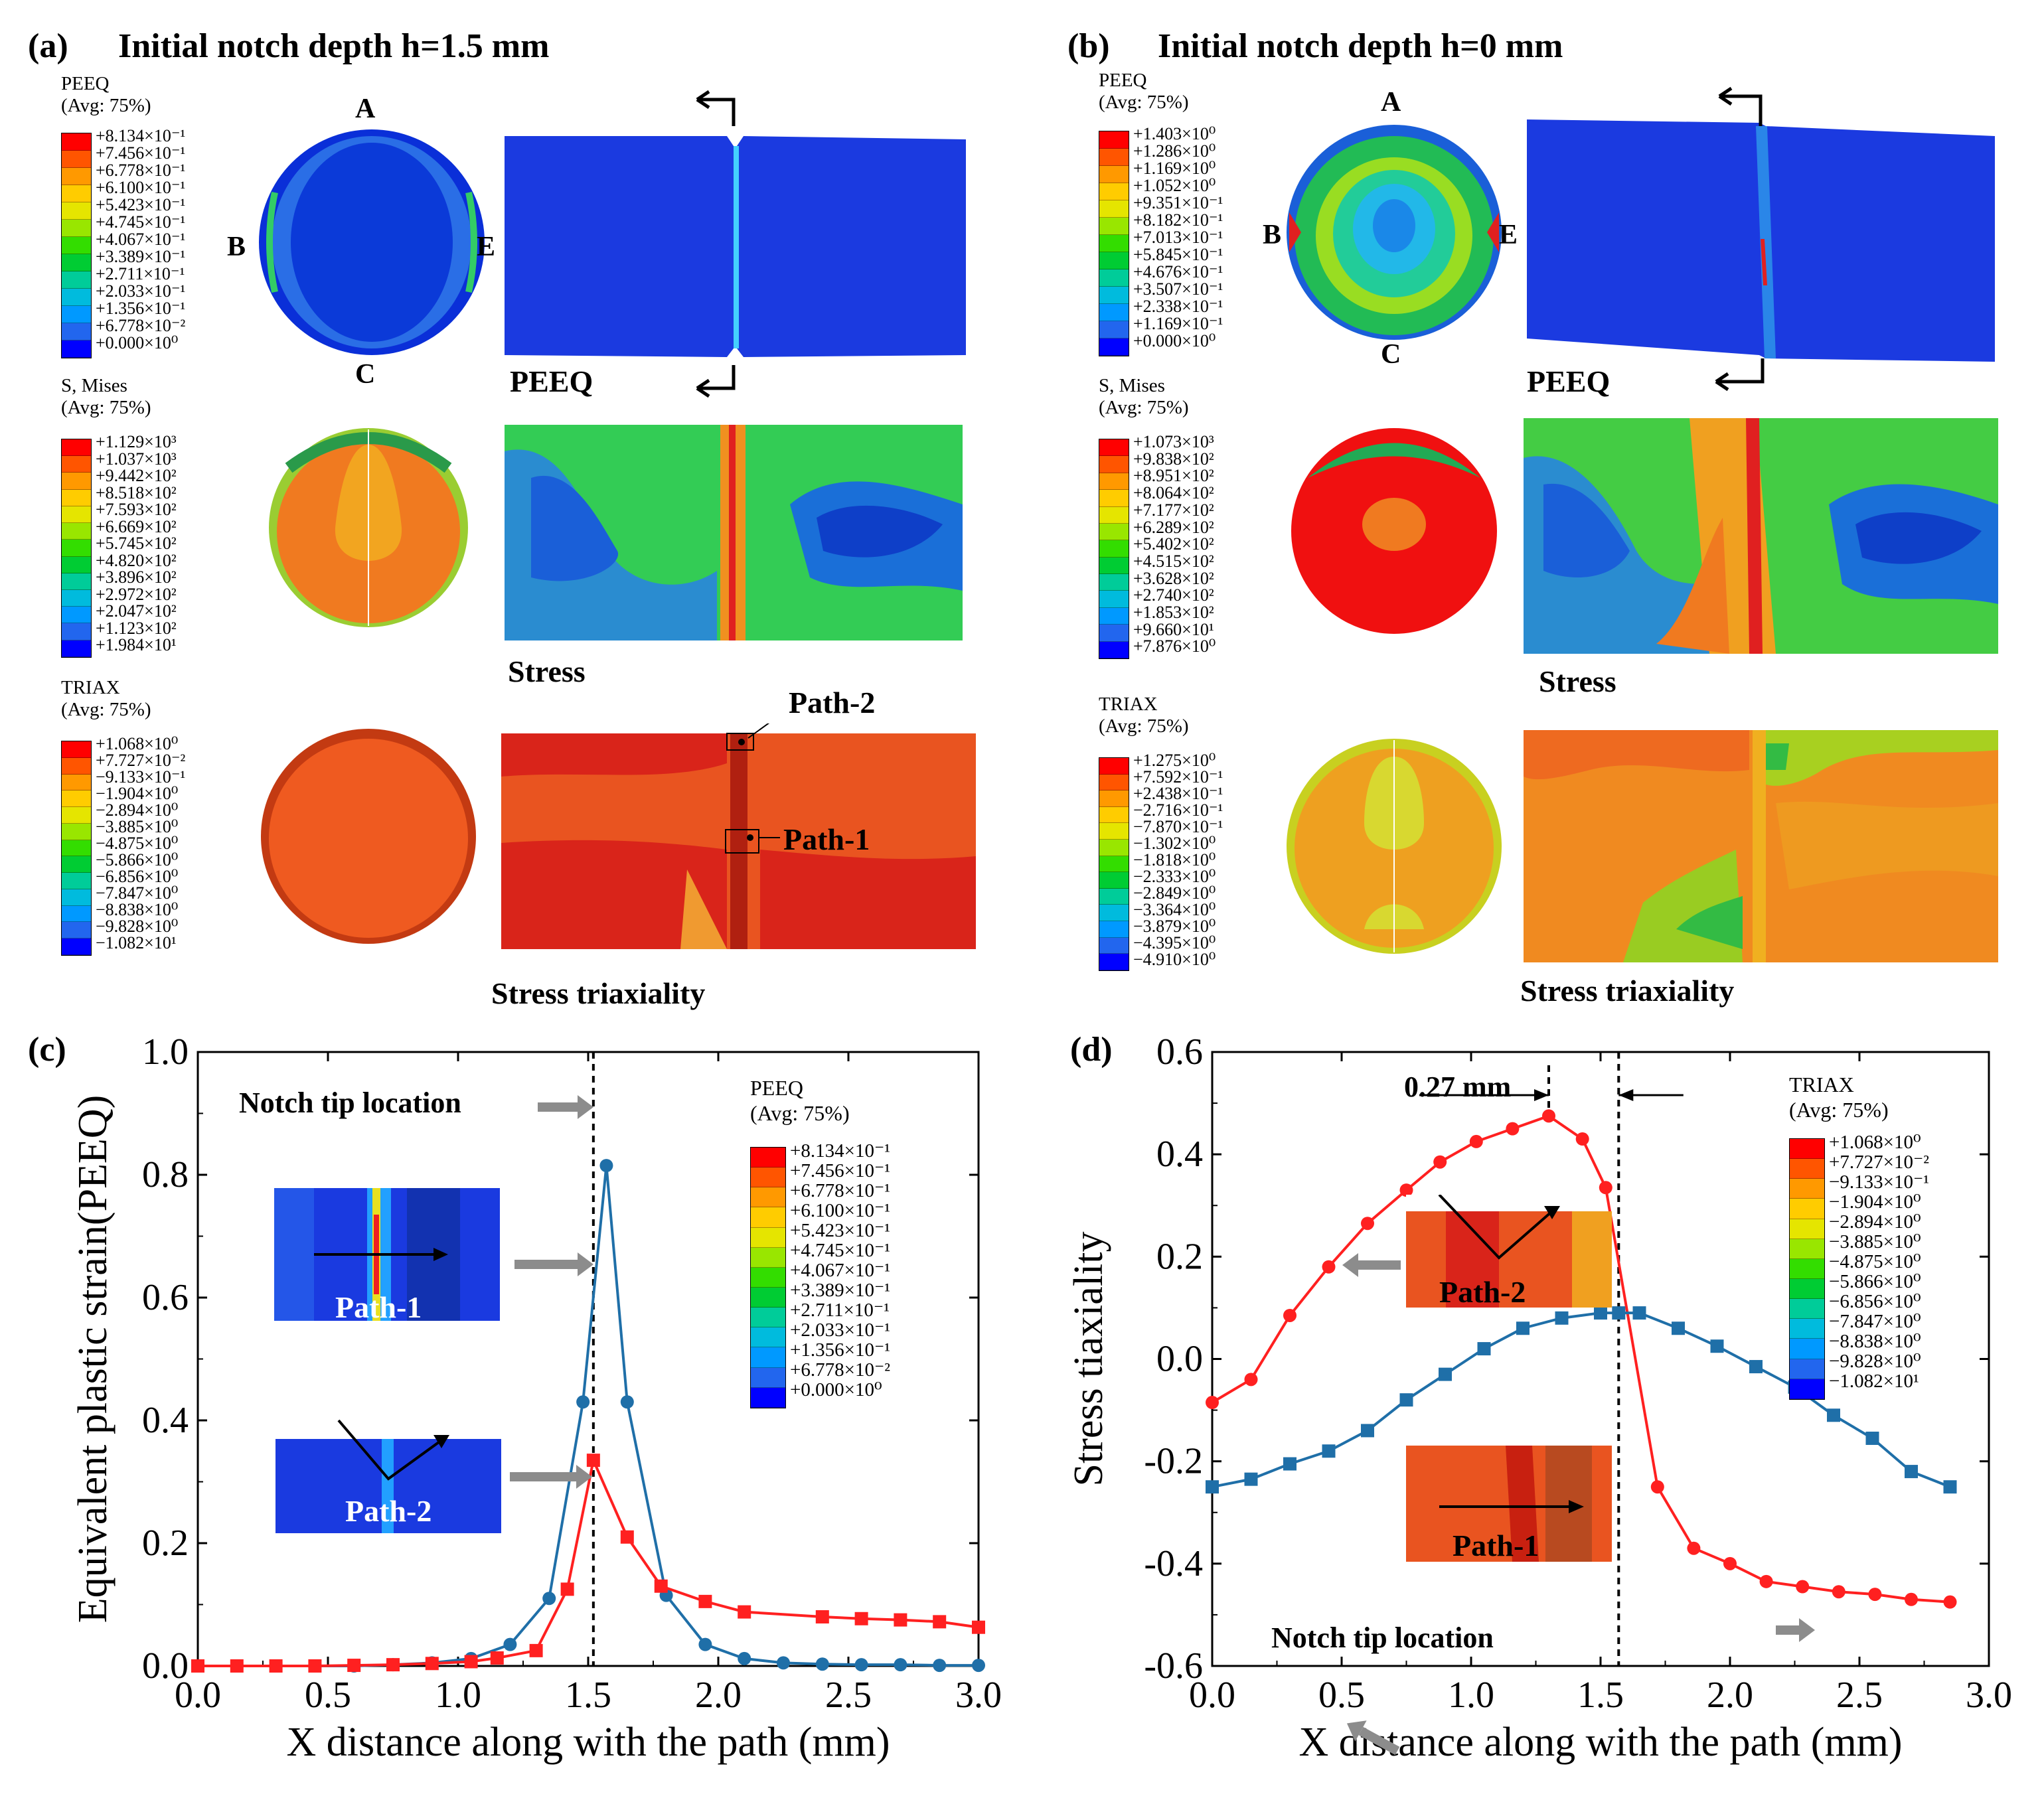  Describe the element at coordinates (141, 170) in the screenshot. I see `legend-value: +6.778×10⁻¹` at that location.